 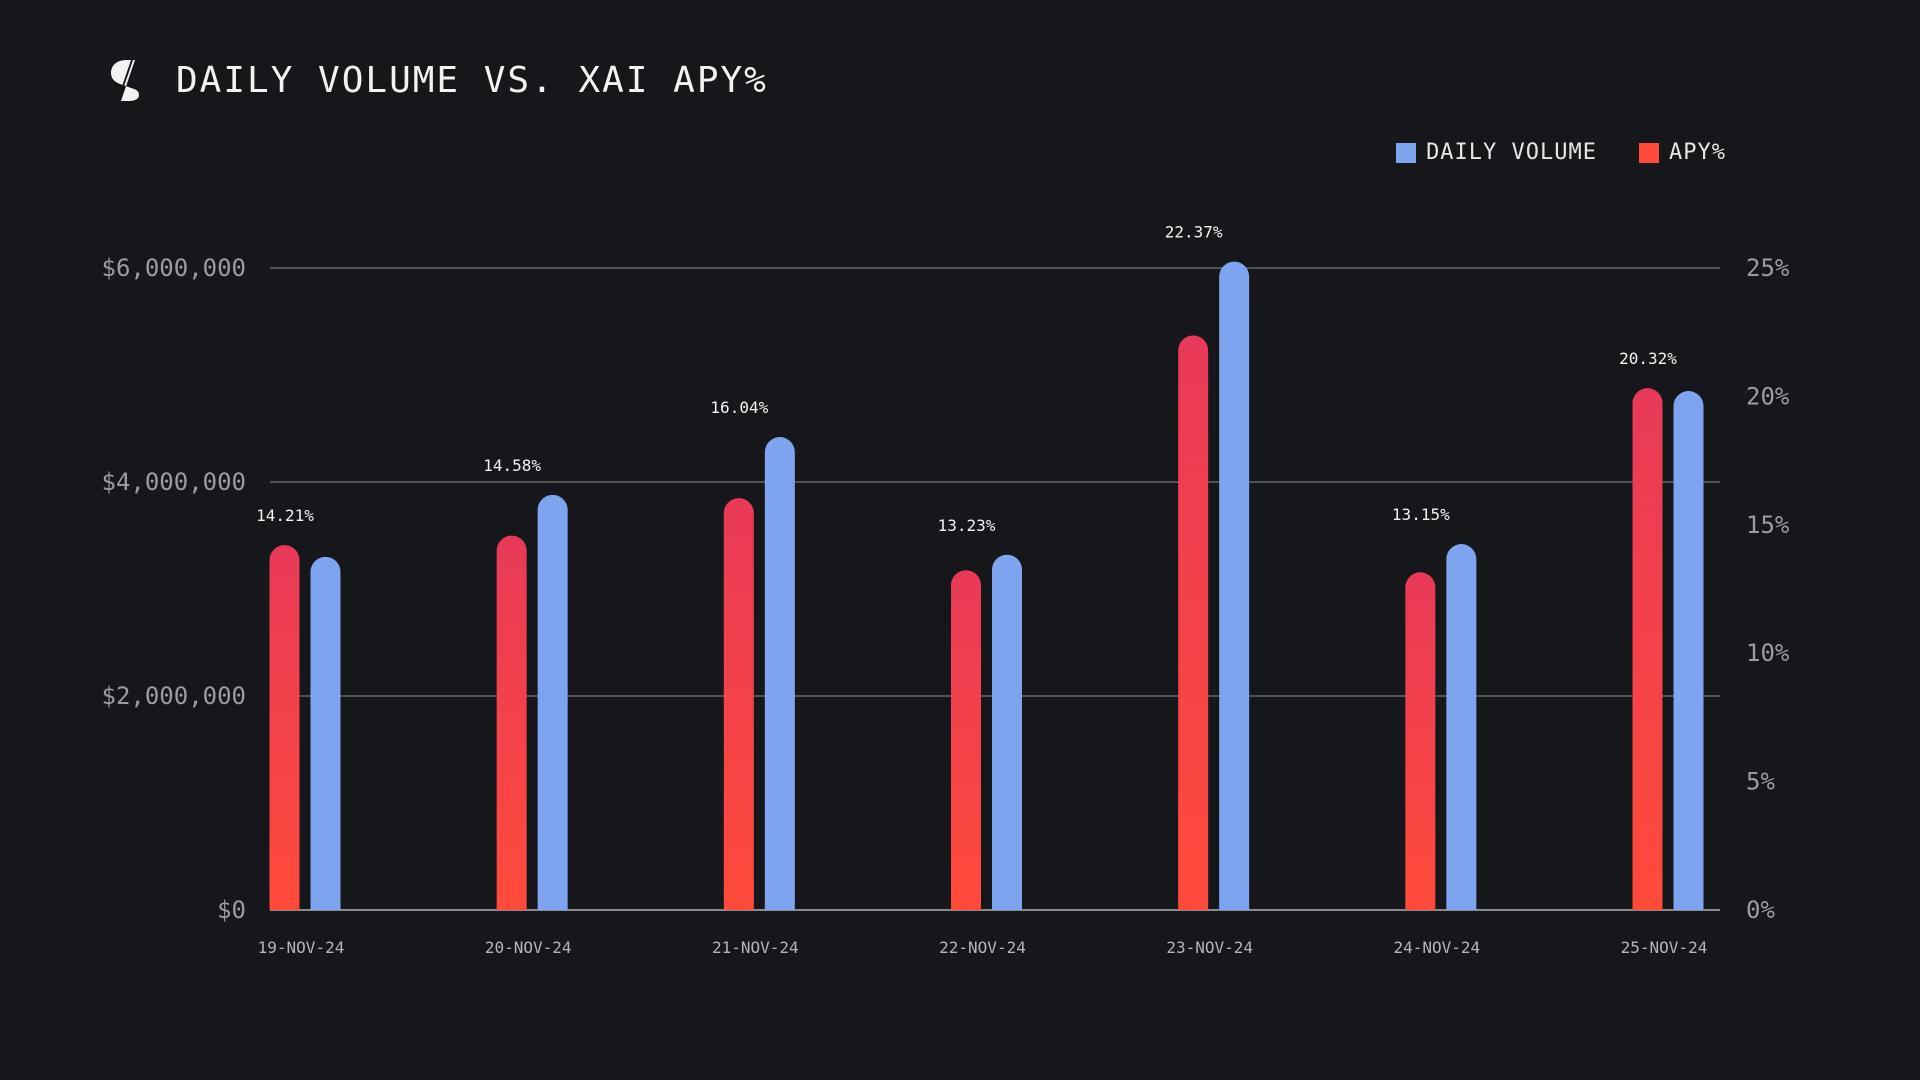 I want to click on legend-item-apy: APY%, so click(x=1682, y=152).